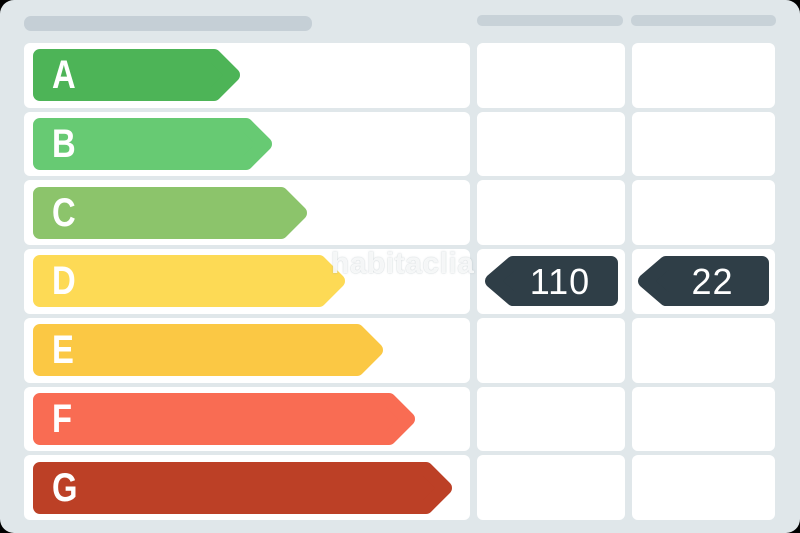 Image resolution: width=800 pixels, height=533 pixels. Describe the element at coordinates (712, 282) in the screenshot. I see `emissions-value: 22` at that location.